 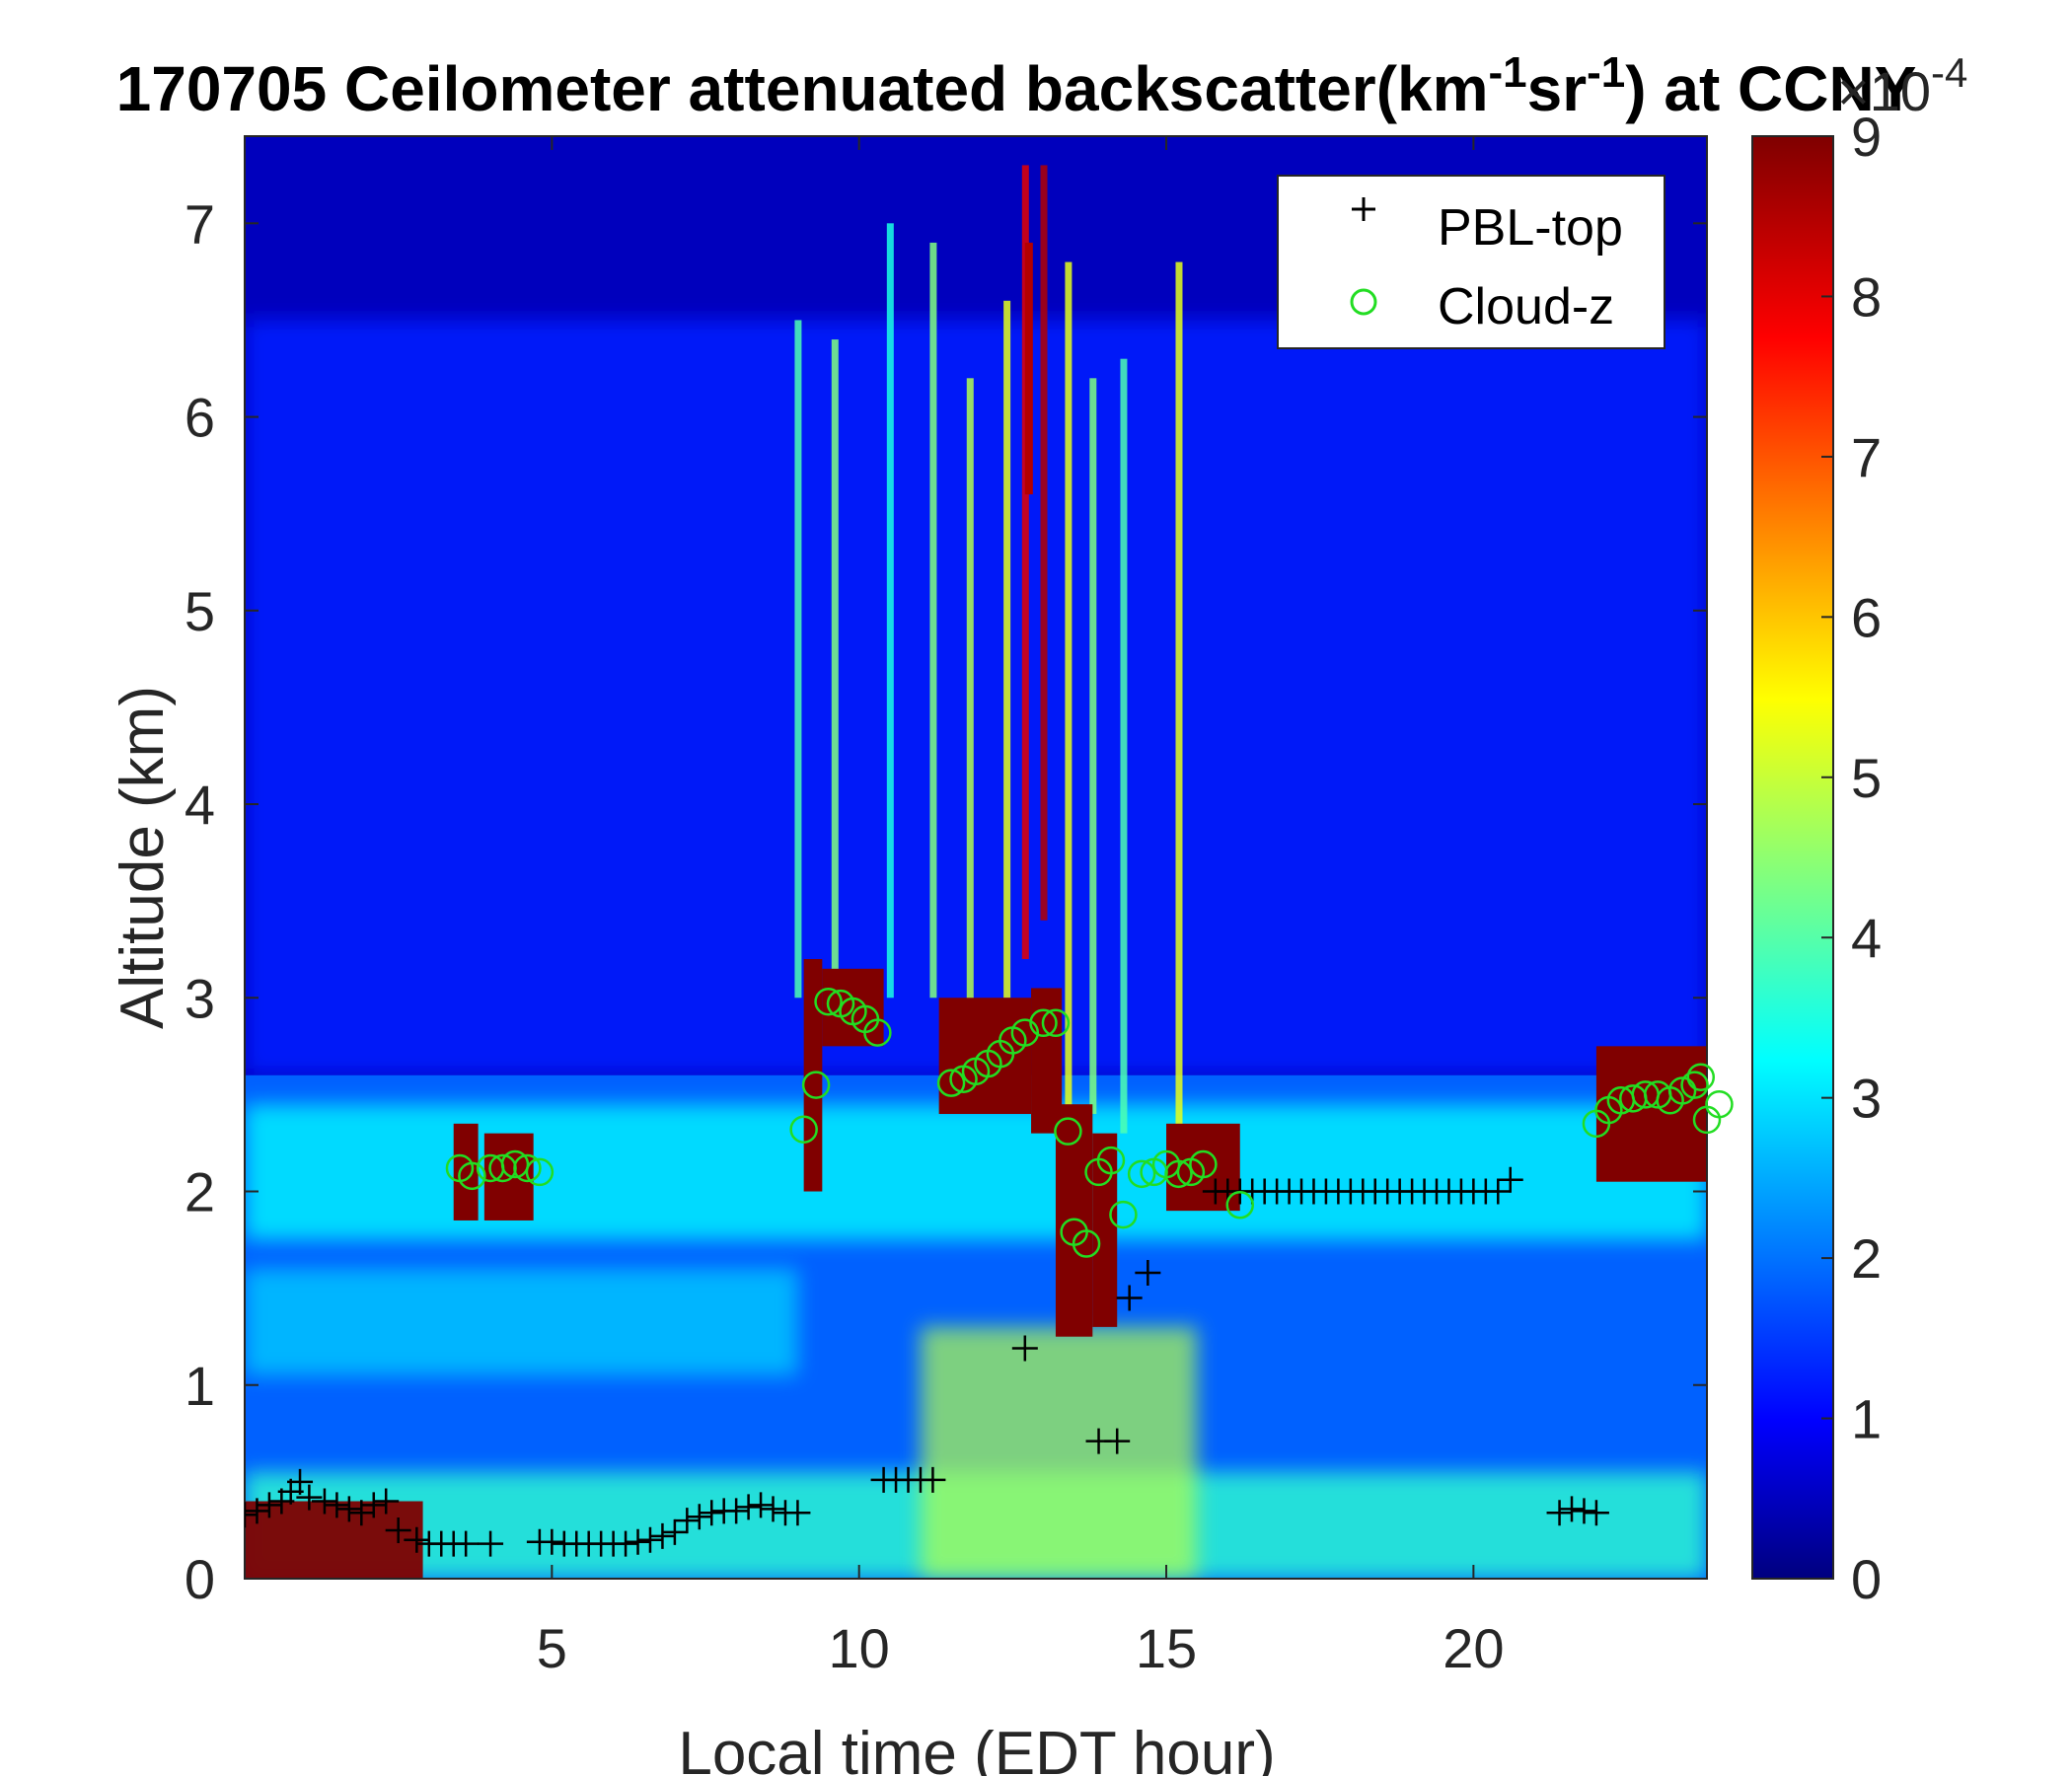 What do you see at coordinates (200, 611) in the screenshot?
I see `y-tick-label-5: 5` at bounding box center [200, 611].